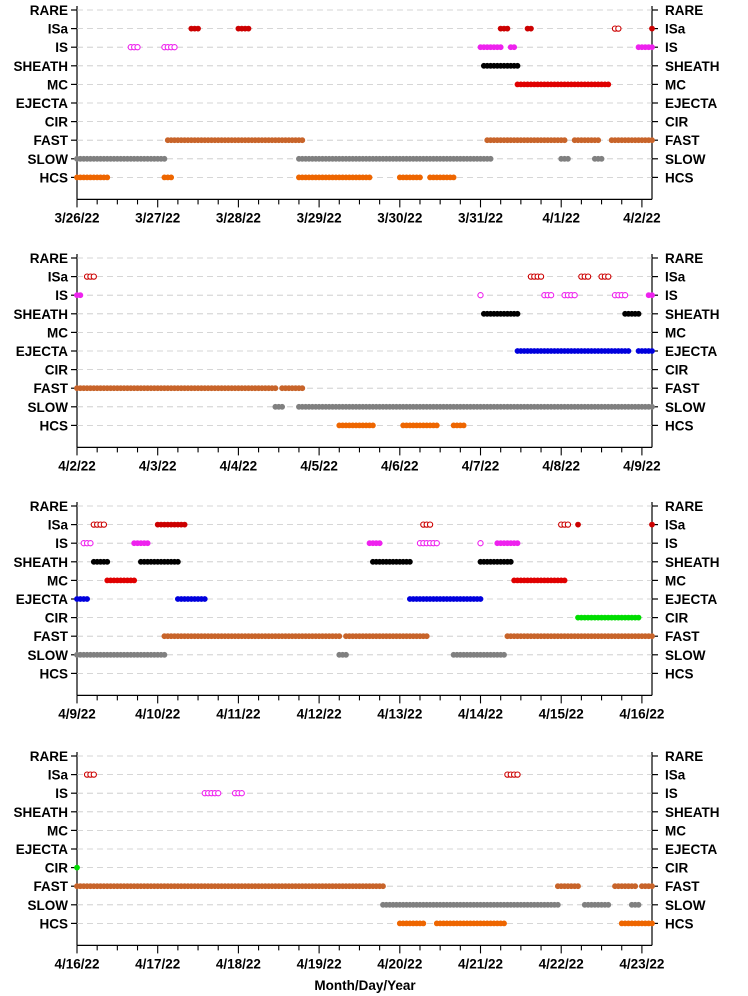 This screenshot has height=996, width=748. Describe the element at coordinates (675, 775) in the screenshot. I see `y-label-right: ISa` at that location.